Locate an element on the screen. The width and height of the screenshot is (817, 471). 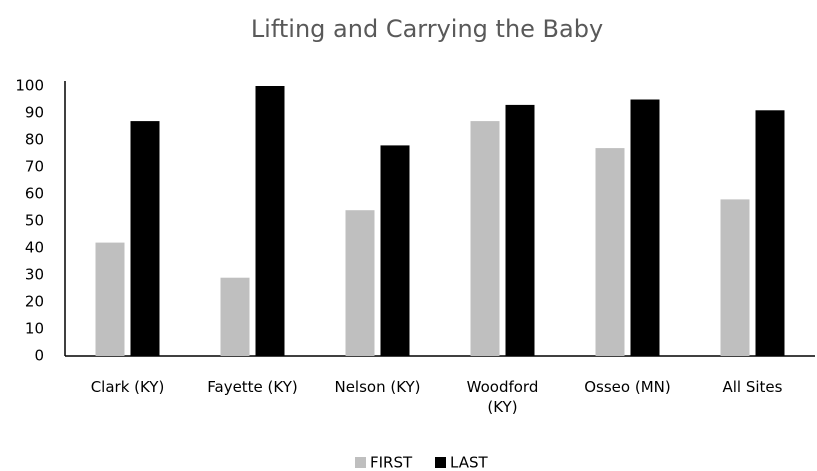
y-tick-label: 70 is located at coordinates (34, 167).